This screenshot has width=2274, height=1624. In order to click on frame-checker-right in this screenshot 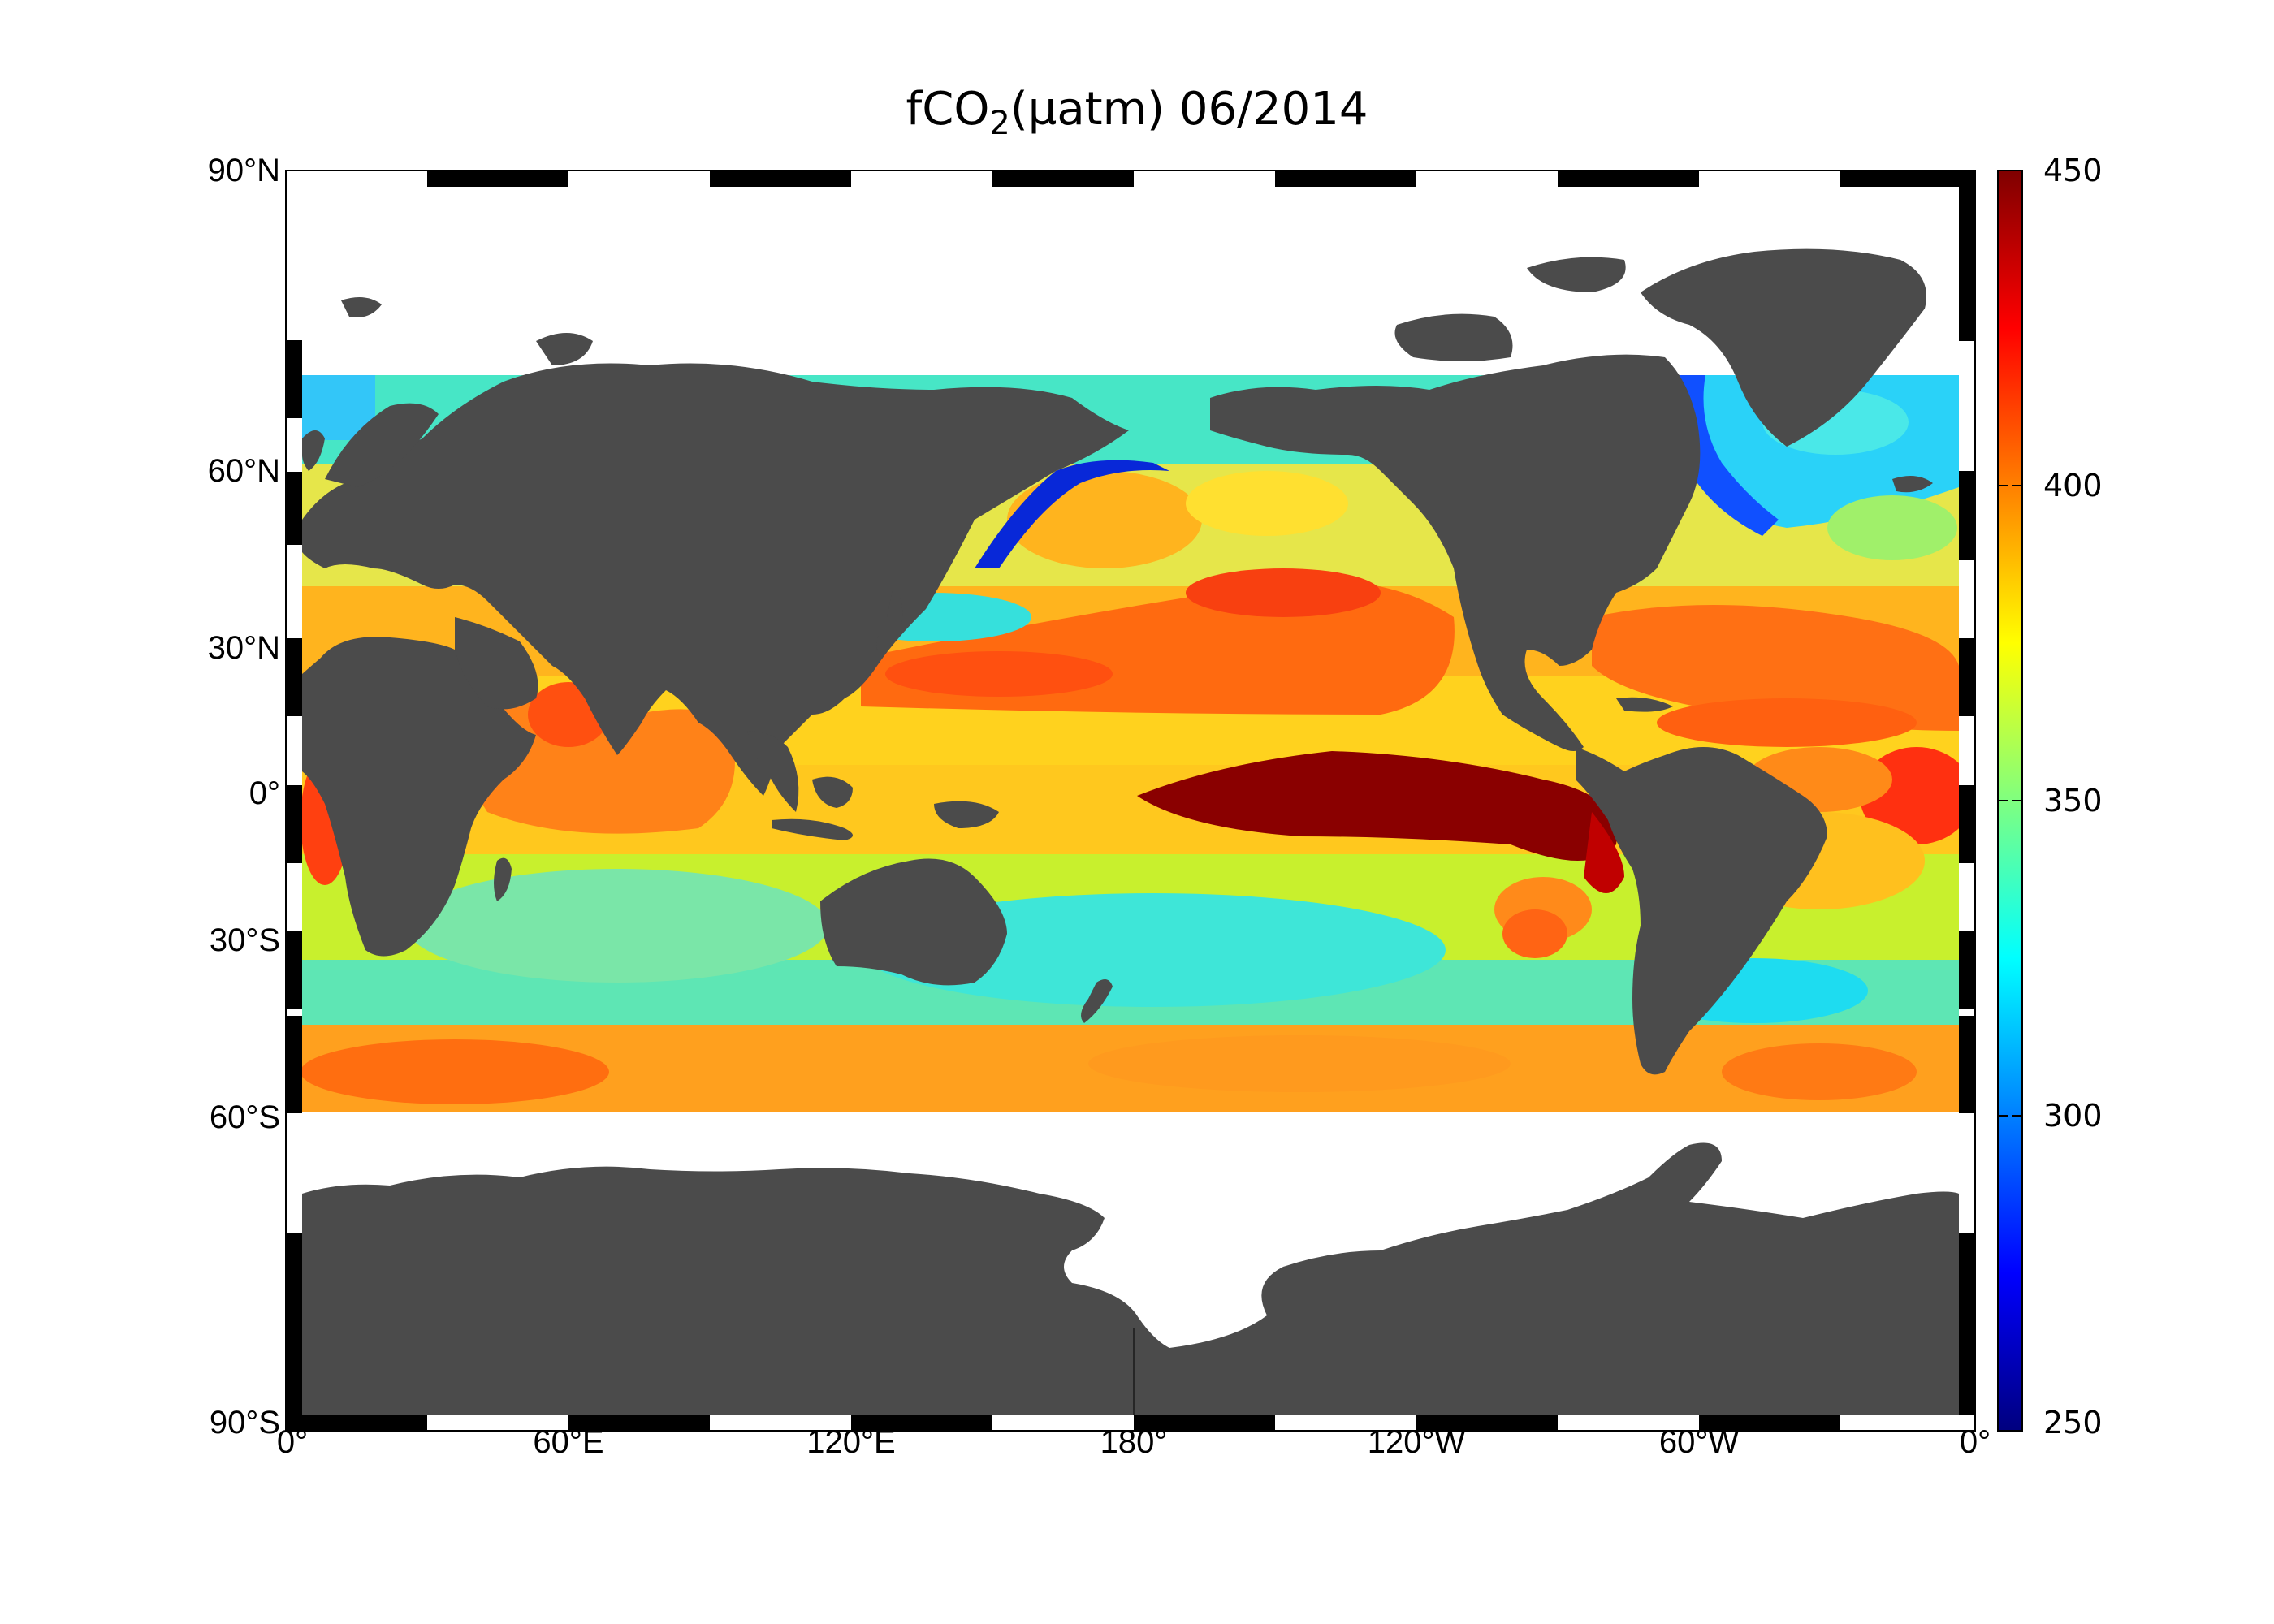, I will do `click(1967, 801)`.